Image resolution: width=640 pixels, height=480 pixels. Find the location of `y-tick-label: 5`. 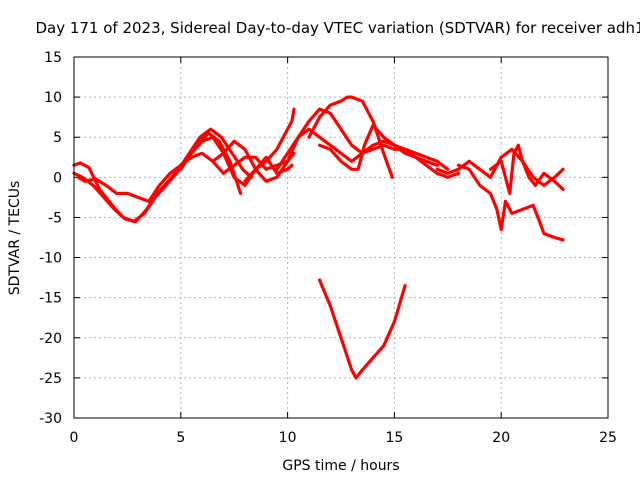

y-tick-label: 5 is located at coordinates (57, 138).